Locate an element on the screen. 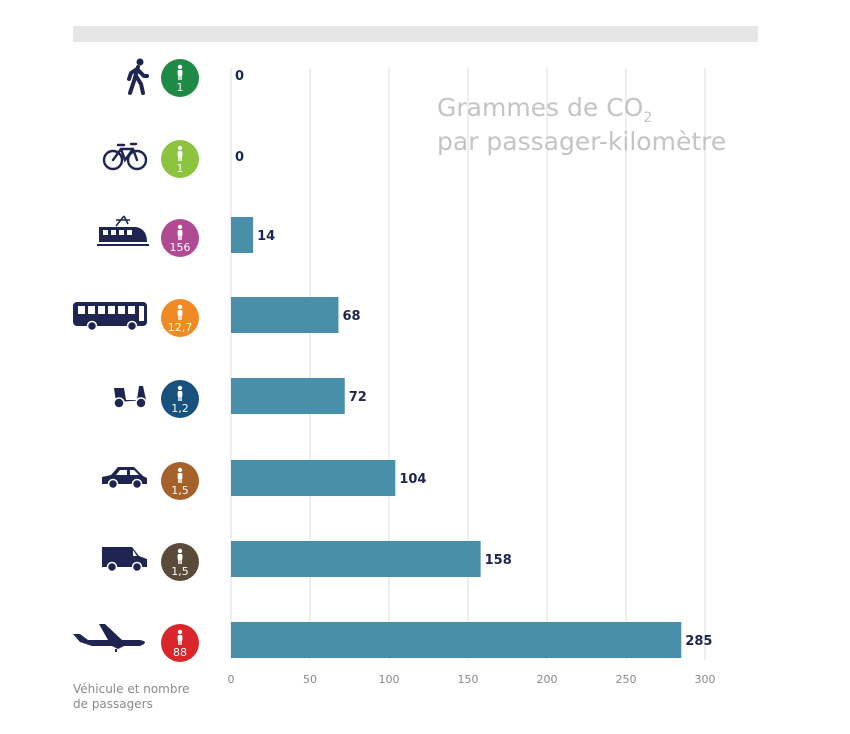 This screenshot has width=850, height=734. train-icon is located at coordinates (123, 230).